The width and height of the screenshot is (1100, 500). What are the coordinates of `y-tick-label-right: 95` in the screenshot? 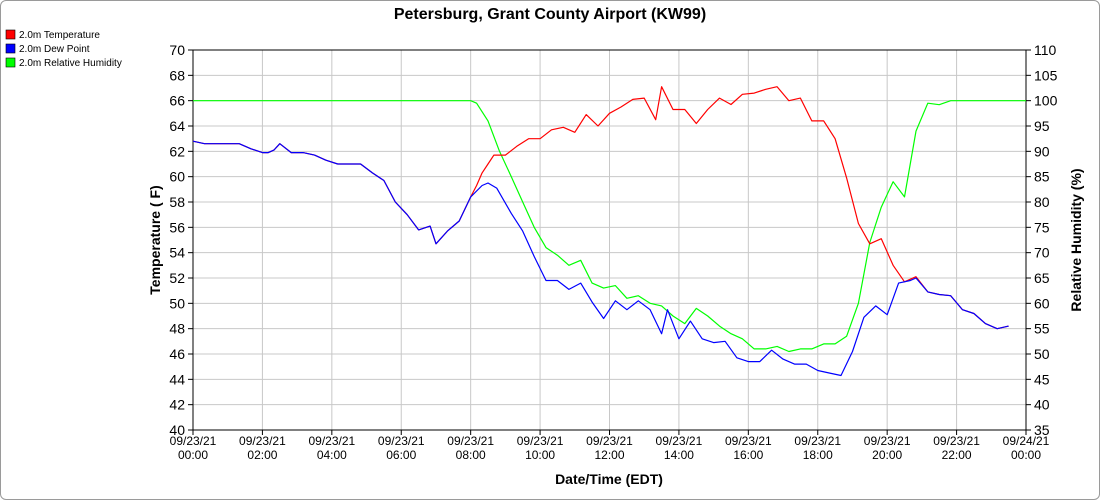 It's located at (1042, 126).